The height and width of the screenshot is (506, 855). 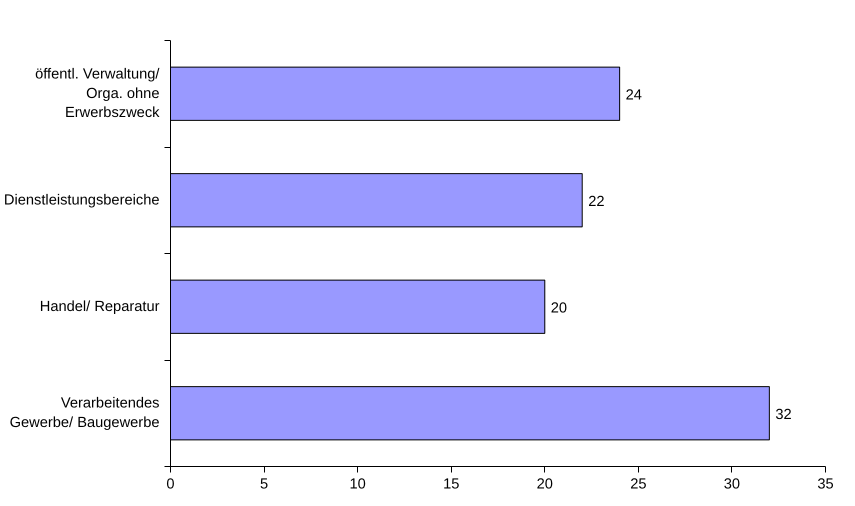 I want to click on y-tick-label: Dienstleistungsbereiche, so click(x=82, y=200).